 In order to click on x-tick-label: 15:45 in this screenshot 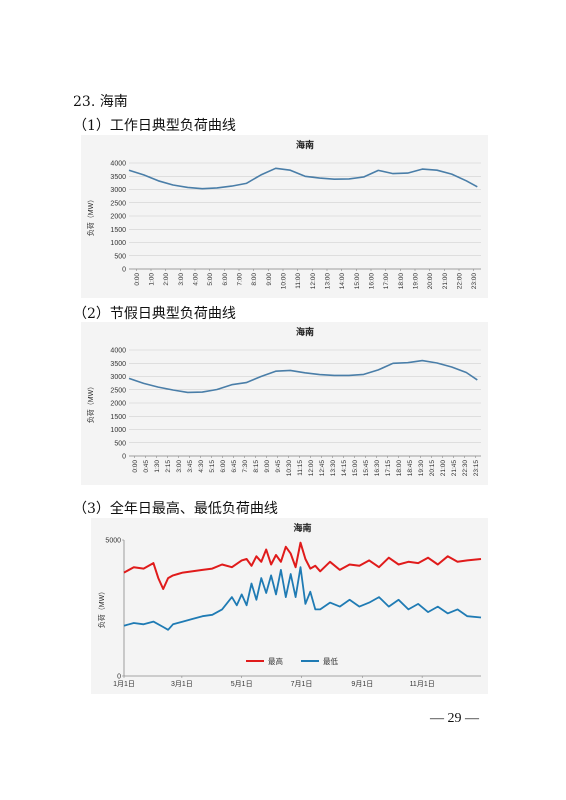, I will do `click(366, 468)`.